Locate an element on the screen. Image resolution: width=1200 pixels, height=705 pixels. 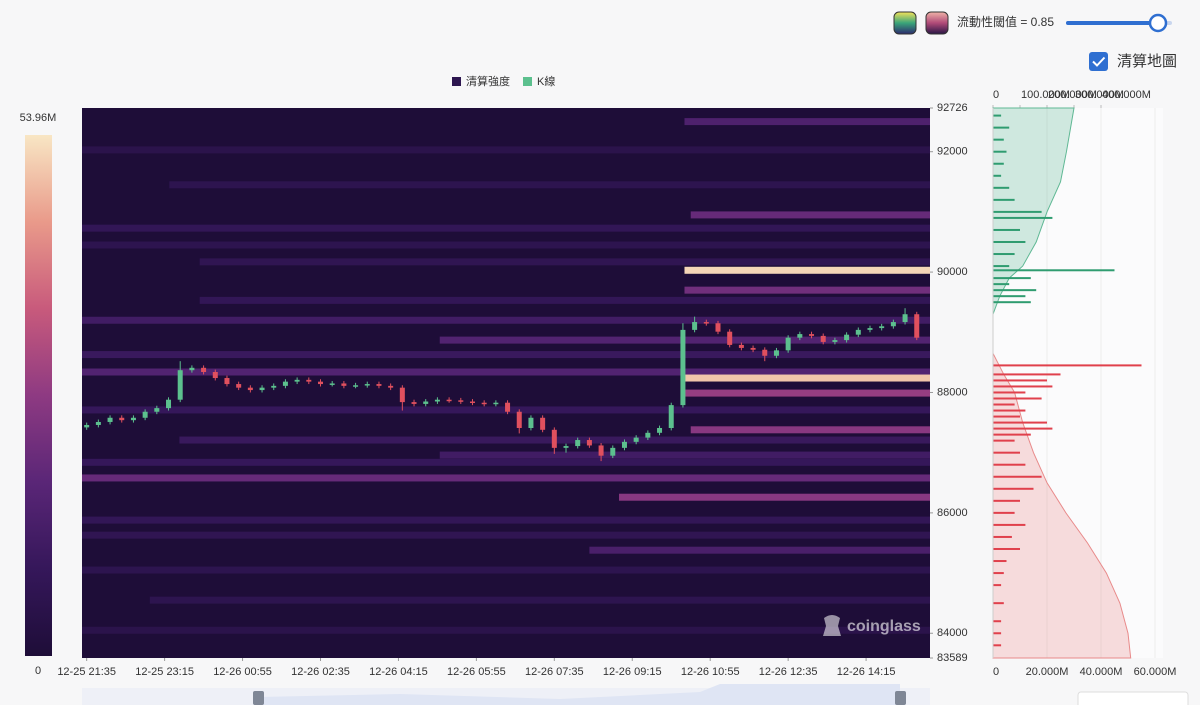
threshold-slider is located at coordinates (1119, 23).